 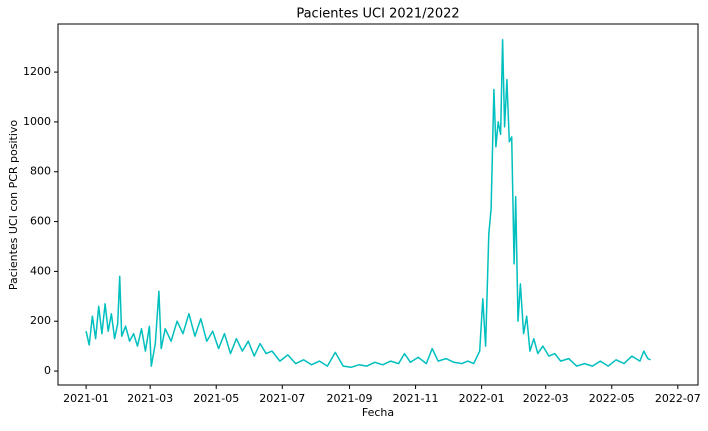 What do you see at coordinates (377, 14) in the screenshot?
I see `chart-title: Pacientes UCI 2021/2022` at bounding box center [377, 14].